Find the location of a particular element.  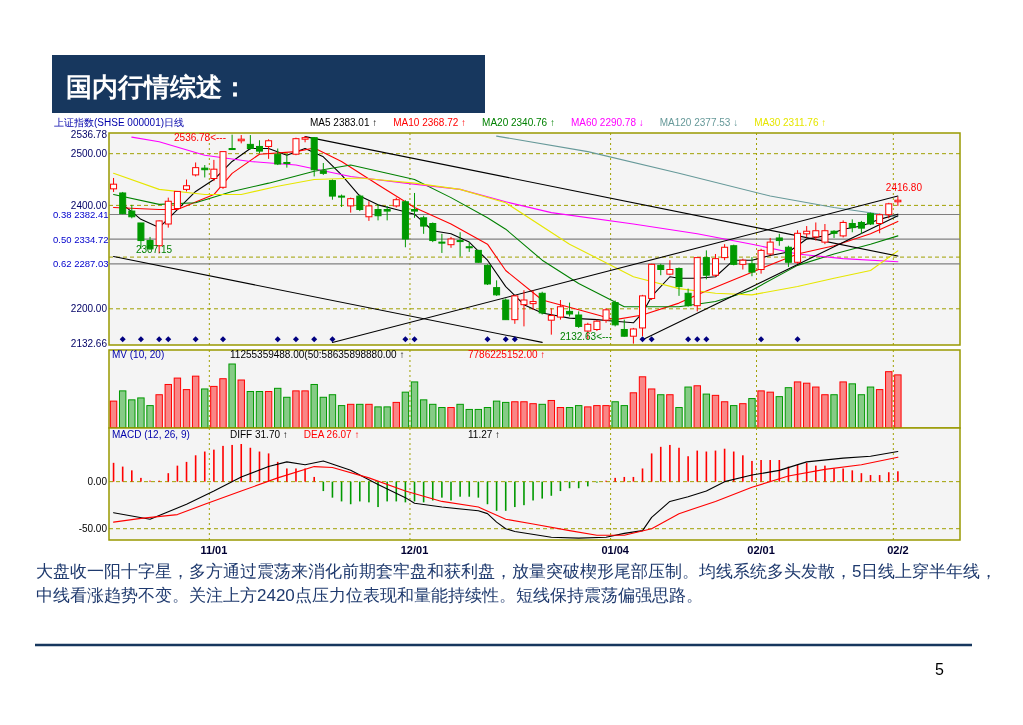

annotation: 11.27 ↑ is located at coordinates (484, 434).